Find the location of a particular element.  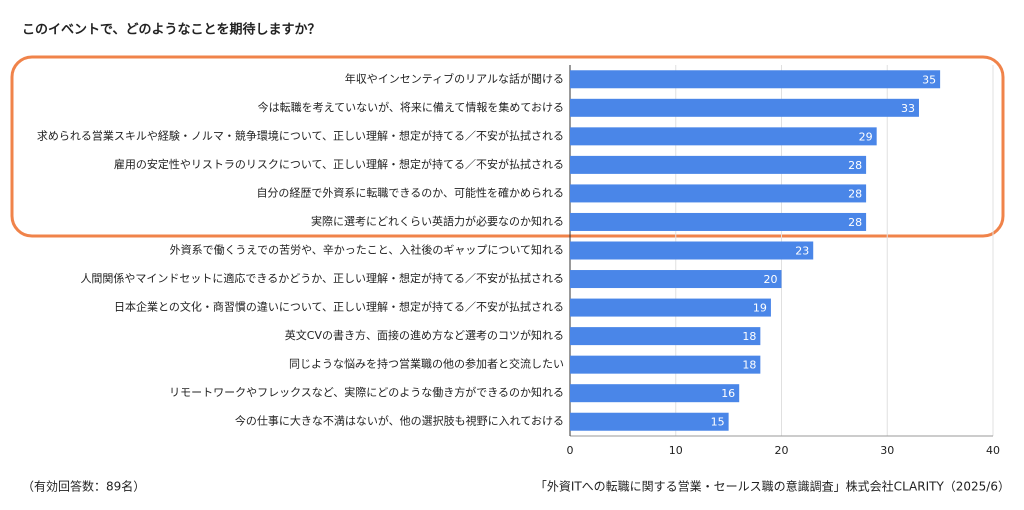

value-label: 15 is located at coordinates (718, 422).